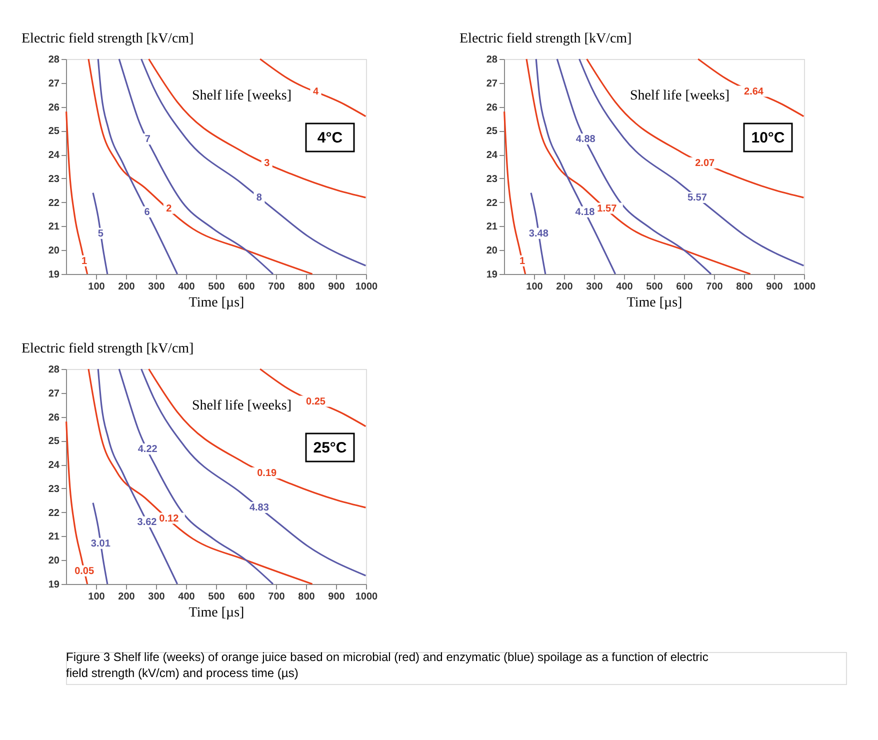  Describe the element at coordinates (330, 447) in the screenshot. I see `annotation: 25°C` at that location.